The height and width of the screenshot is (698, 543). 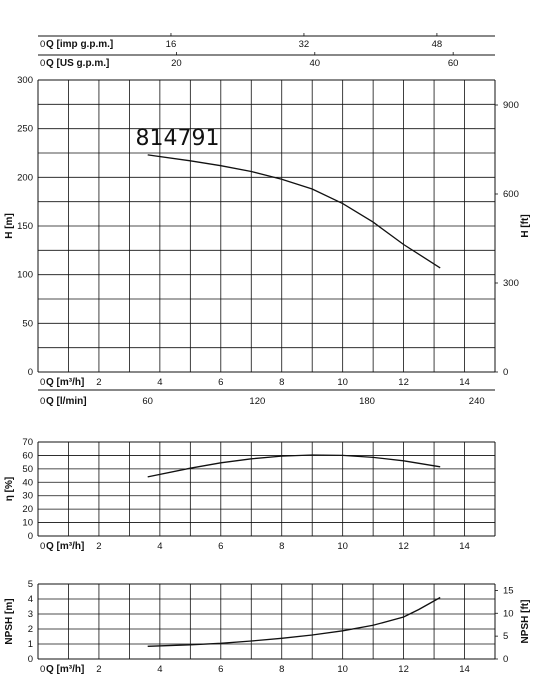 What do you see at coordinates (27, 509) in the screenshot?
I see `y-tick-label: 20` at bounding box center [27, 509].